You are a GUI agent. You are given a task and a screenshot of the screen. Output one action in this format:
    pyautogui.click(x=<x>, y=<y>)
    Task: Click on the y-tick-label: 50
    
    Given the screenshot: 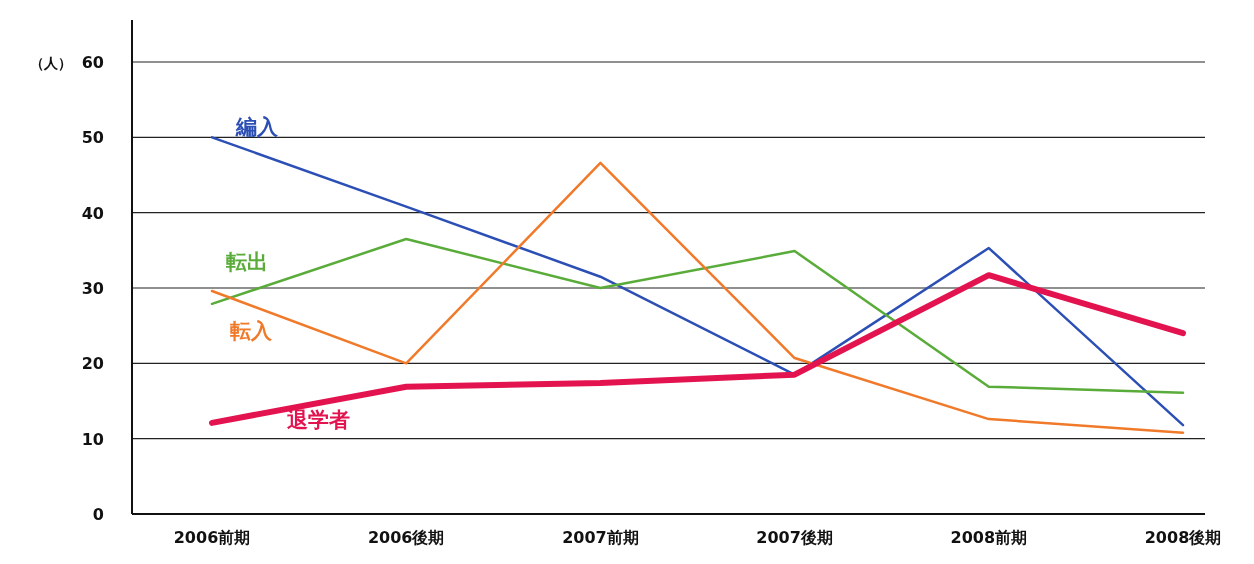 What is the action you would take?
    pyautogui.click(x=92, y=138)
    